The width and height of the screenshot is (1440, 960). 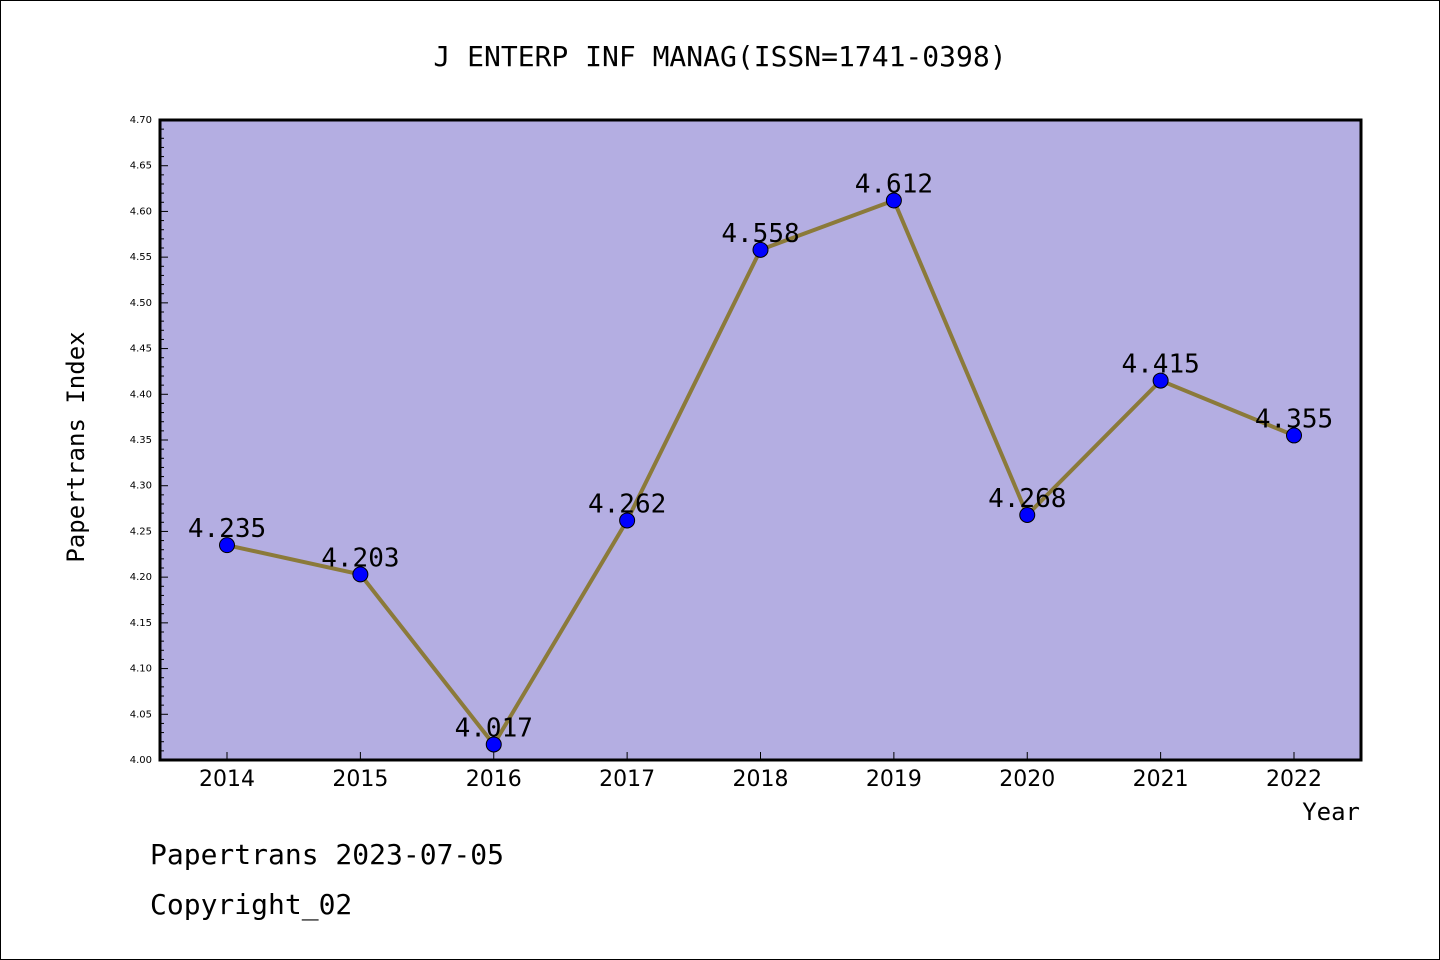 What do you see at coordinates (1160, 365) in the screenshot?
I see `data-label: 4.415` at bounding box center [1160, 365].